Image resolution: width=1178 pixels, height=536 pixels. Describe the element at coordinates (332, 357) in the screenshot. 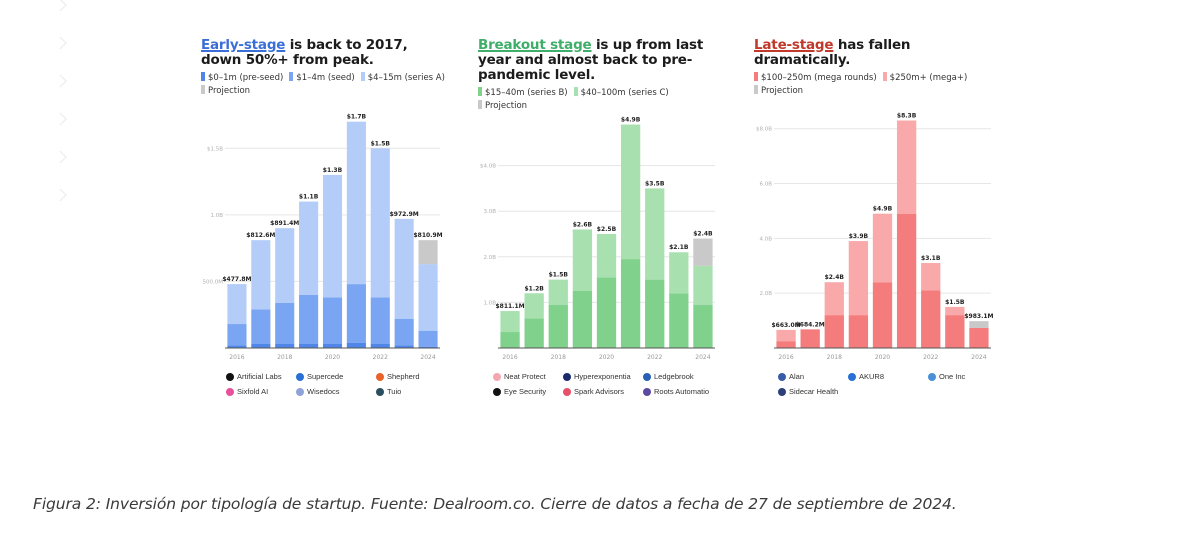

I see `x-tick-label: 2020` at that location.